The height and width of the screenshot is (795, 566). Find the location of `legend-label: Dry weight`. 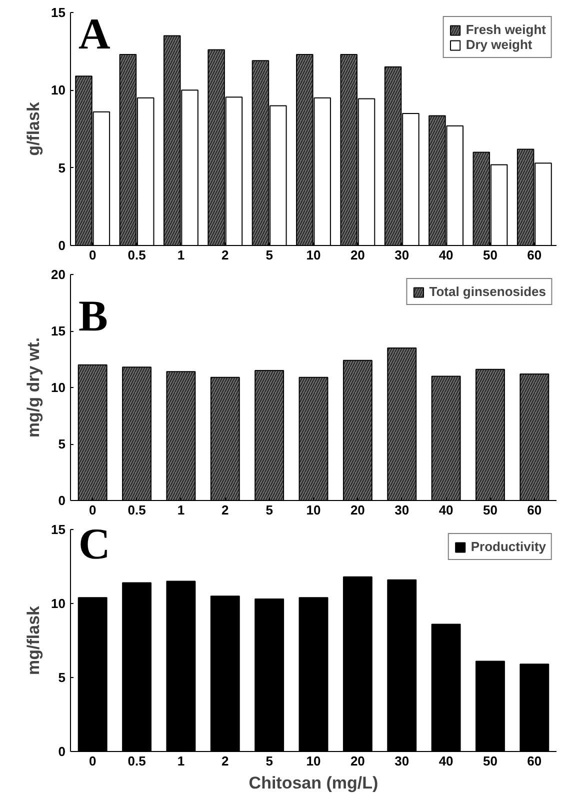

legend-label: Dry weight is located at coordinates (499, 44).